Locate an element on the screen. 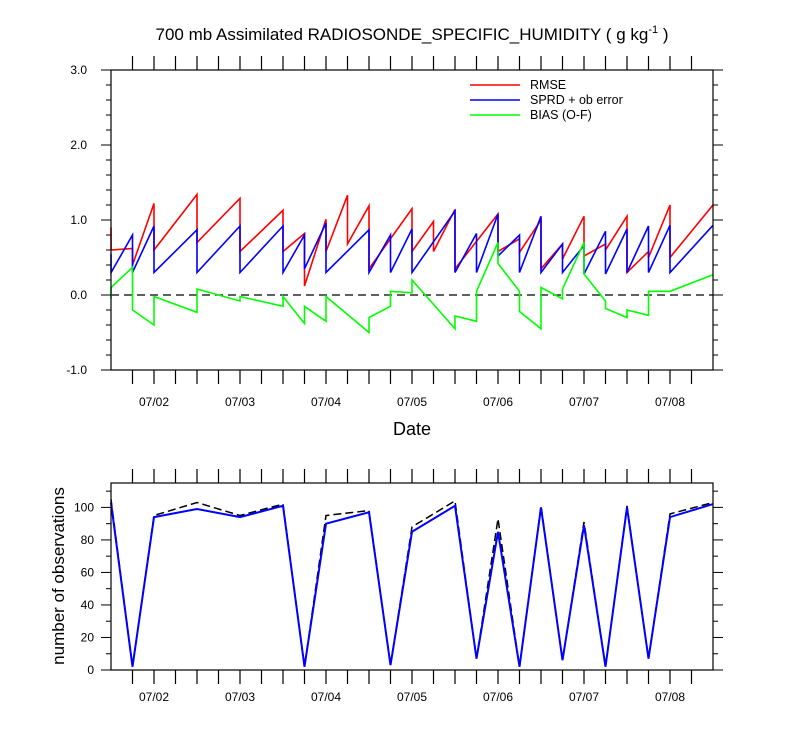 The height and width of the screenshot is (750, 800). chart-title-superscript: -1 is located at coordinates (653, 30).